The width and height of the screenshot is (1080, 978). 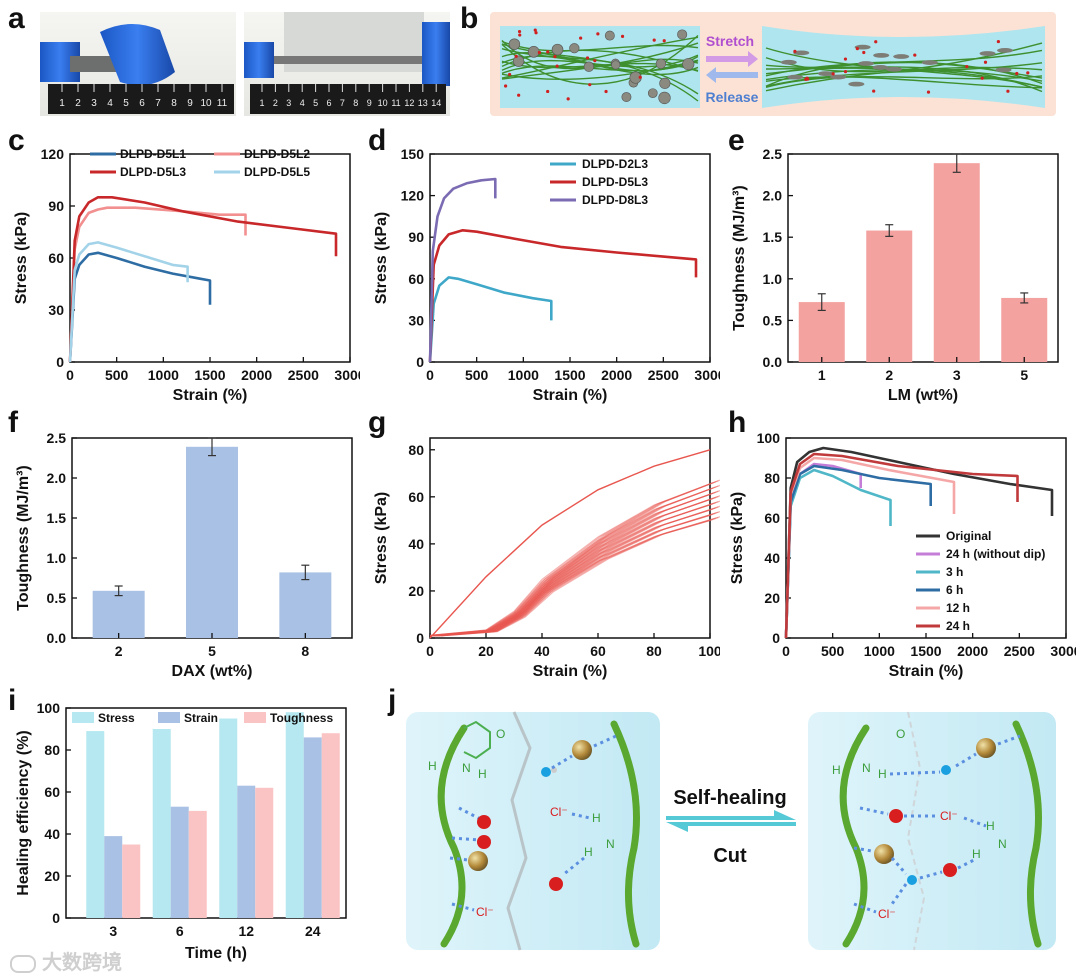 What do you see at coordinates (486, 651) in the screenshot?
I see `x-tick-label: 20` at bounding box center [486, 651].